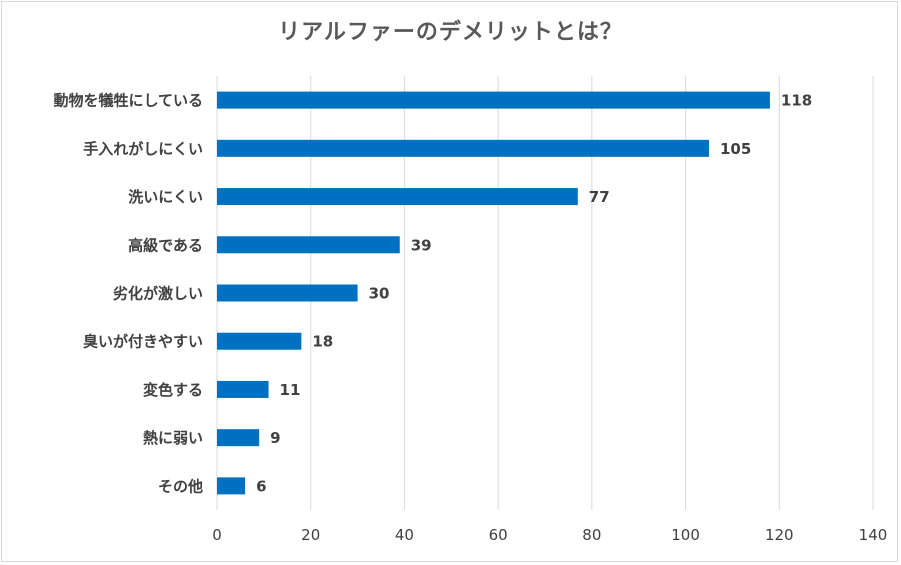  I want to click on value-label: 105, so click(735, 149).